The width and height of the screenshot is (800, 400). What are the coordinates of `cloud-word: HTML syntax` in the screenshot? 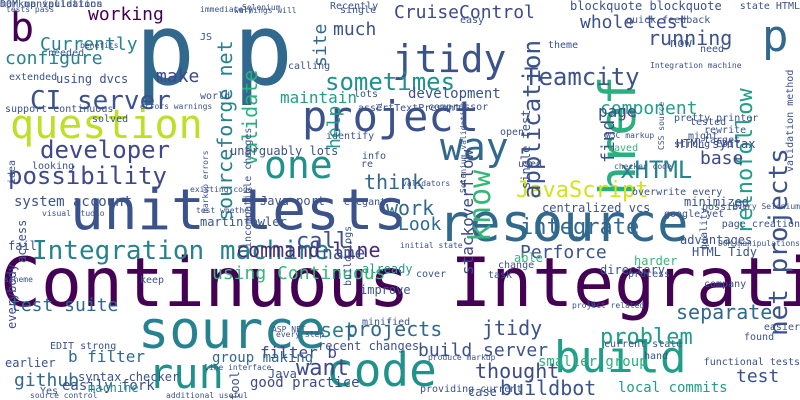 It's located at (716, 144).